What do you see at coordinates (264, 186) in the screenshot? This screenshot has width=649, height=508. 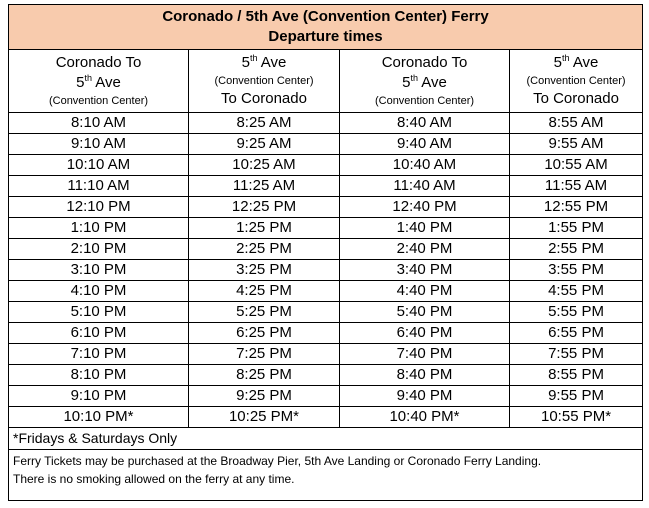 I see `departure-time-cell: 11:25 AM` at bounding box center [264, 186].